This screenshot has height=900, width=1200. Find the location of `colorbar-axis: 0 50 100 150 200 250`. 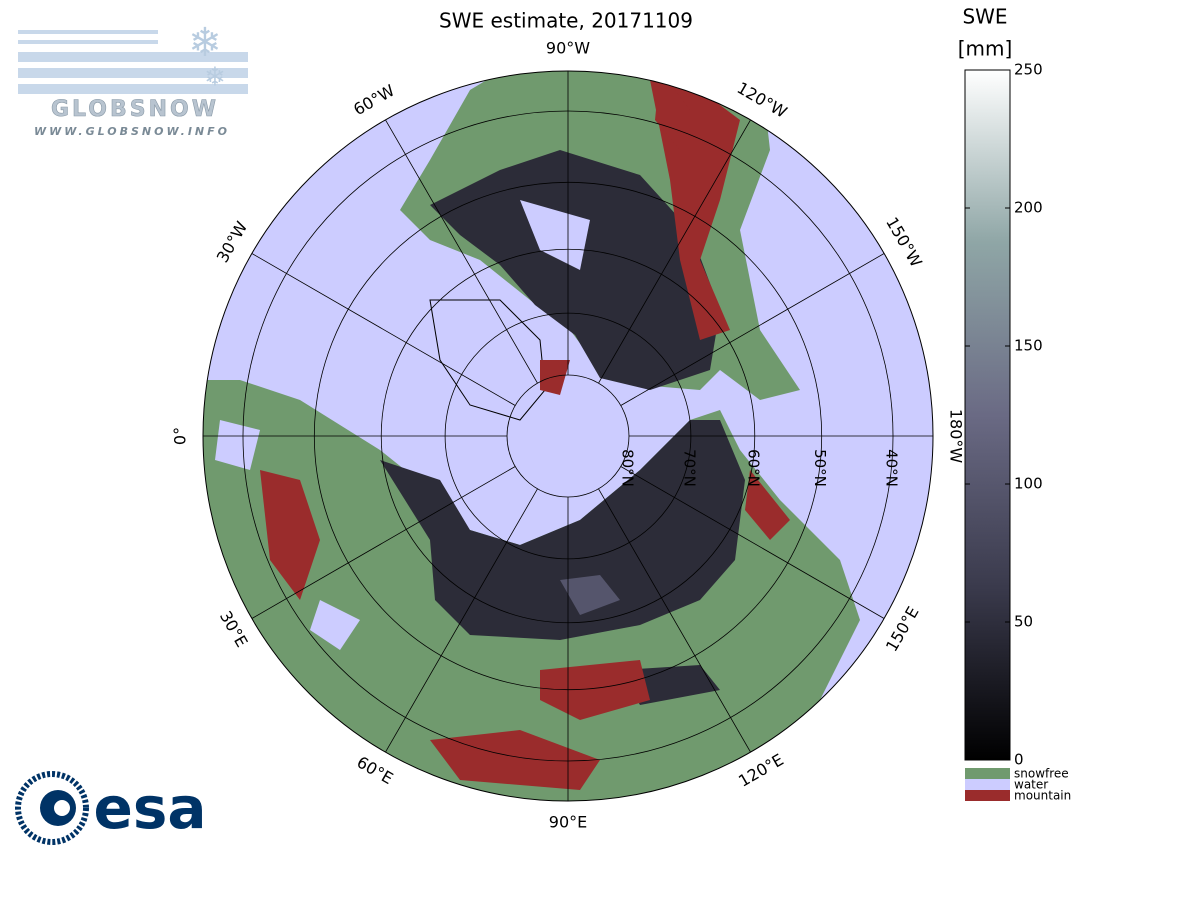

colorbar-axis: 0 50 100 150 200 250 is located at coordinates (1004, 415).